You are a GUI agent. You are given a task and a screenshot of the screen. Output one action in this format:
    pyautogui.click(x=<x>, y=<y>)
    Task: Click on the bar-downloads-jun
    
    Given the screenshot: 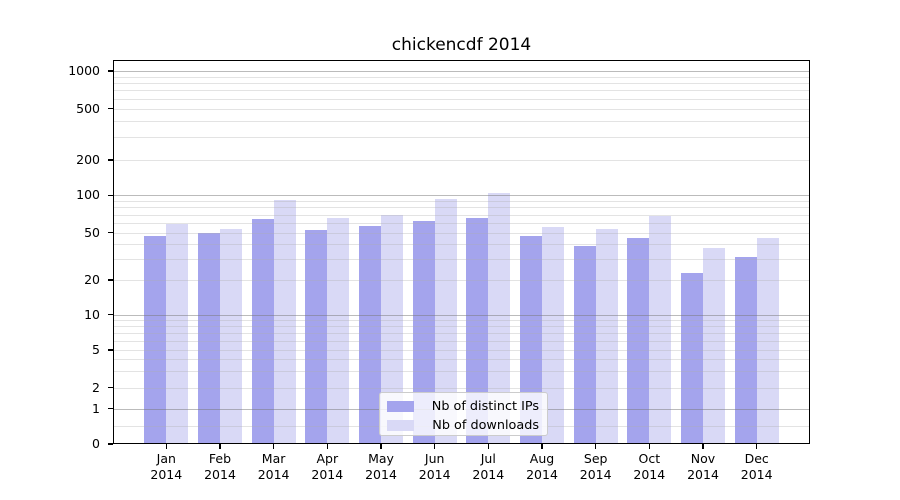 What is the action you would take?
    pyautogui.click(x=445, y=321)
    